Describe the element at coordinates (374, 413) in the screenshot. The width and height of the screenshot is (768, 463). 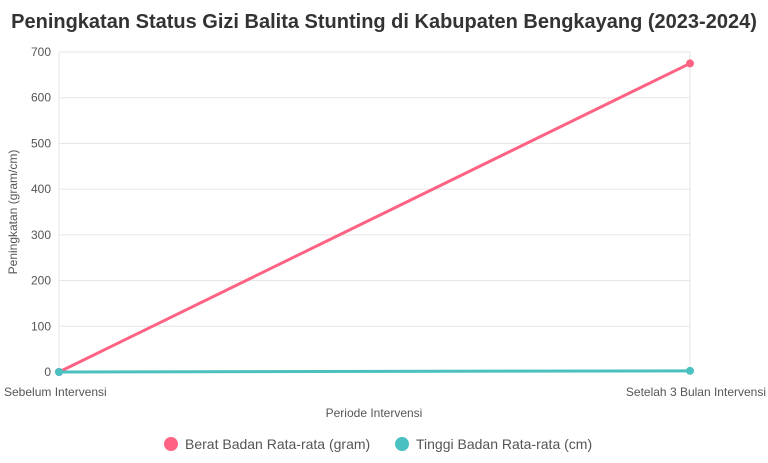
I see `x-axis-label: Periode Intervensi` at that location.